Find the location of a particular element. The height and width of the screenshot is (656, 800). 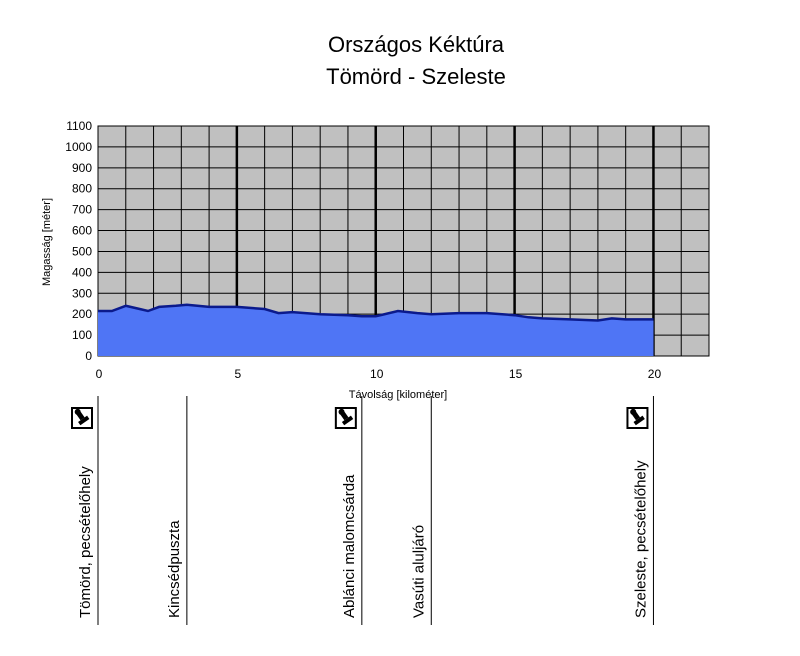

x-tick-label: 15 is located at coordinates (516, 374).